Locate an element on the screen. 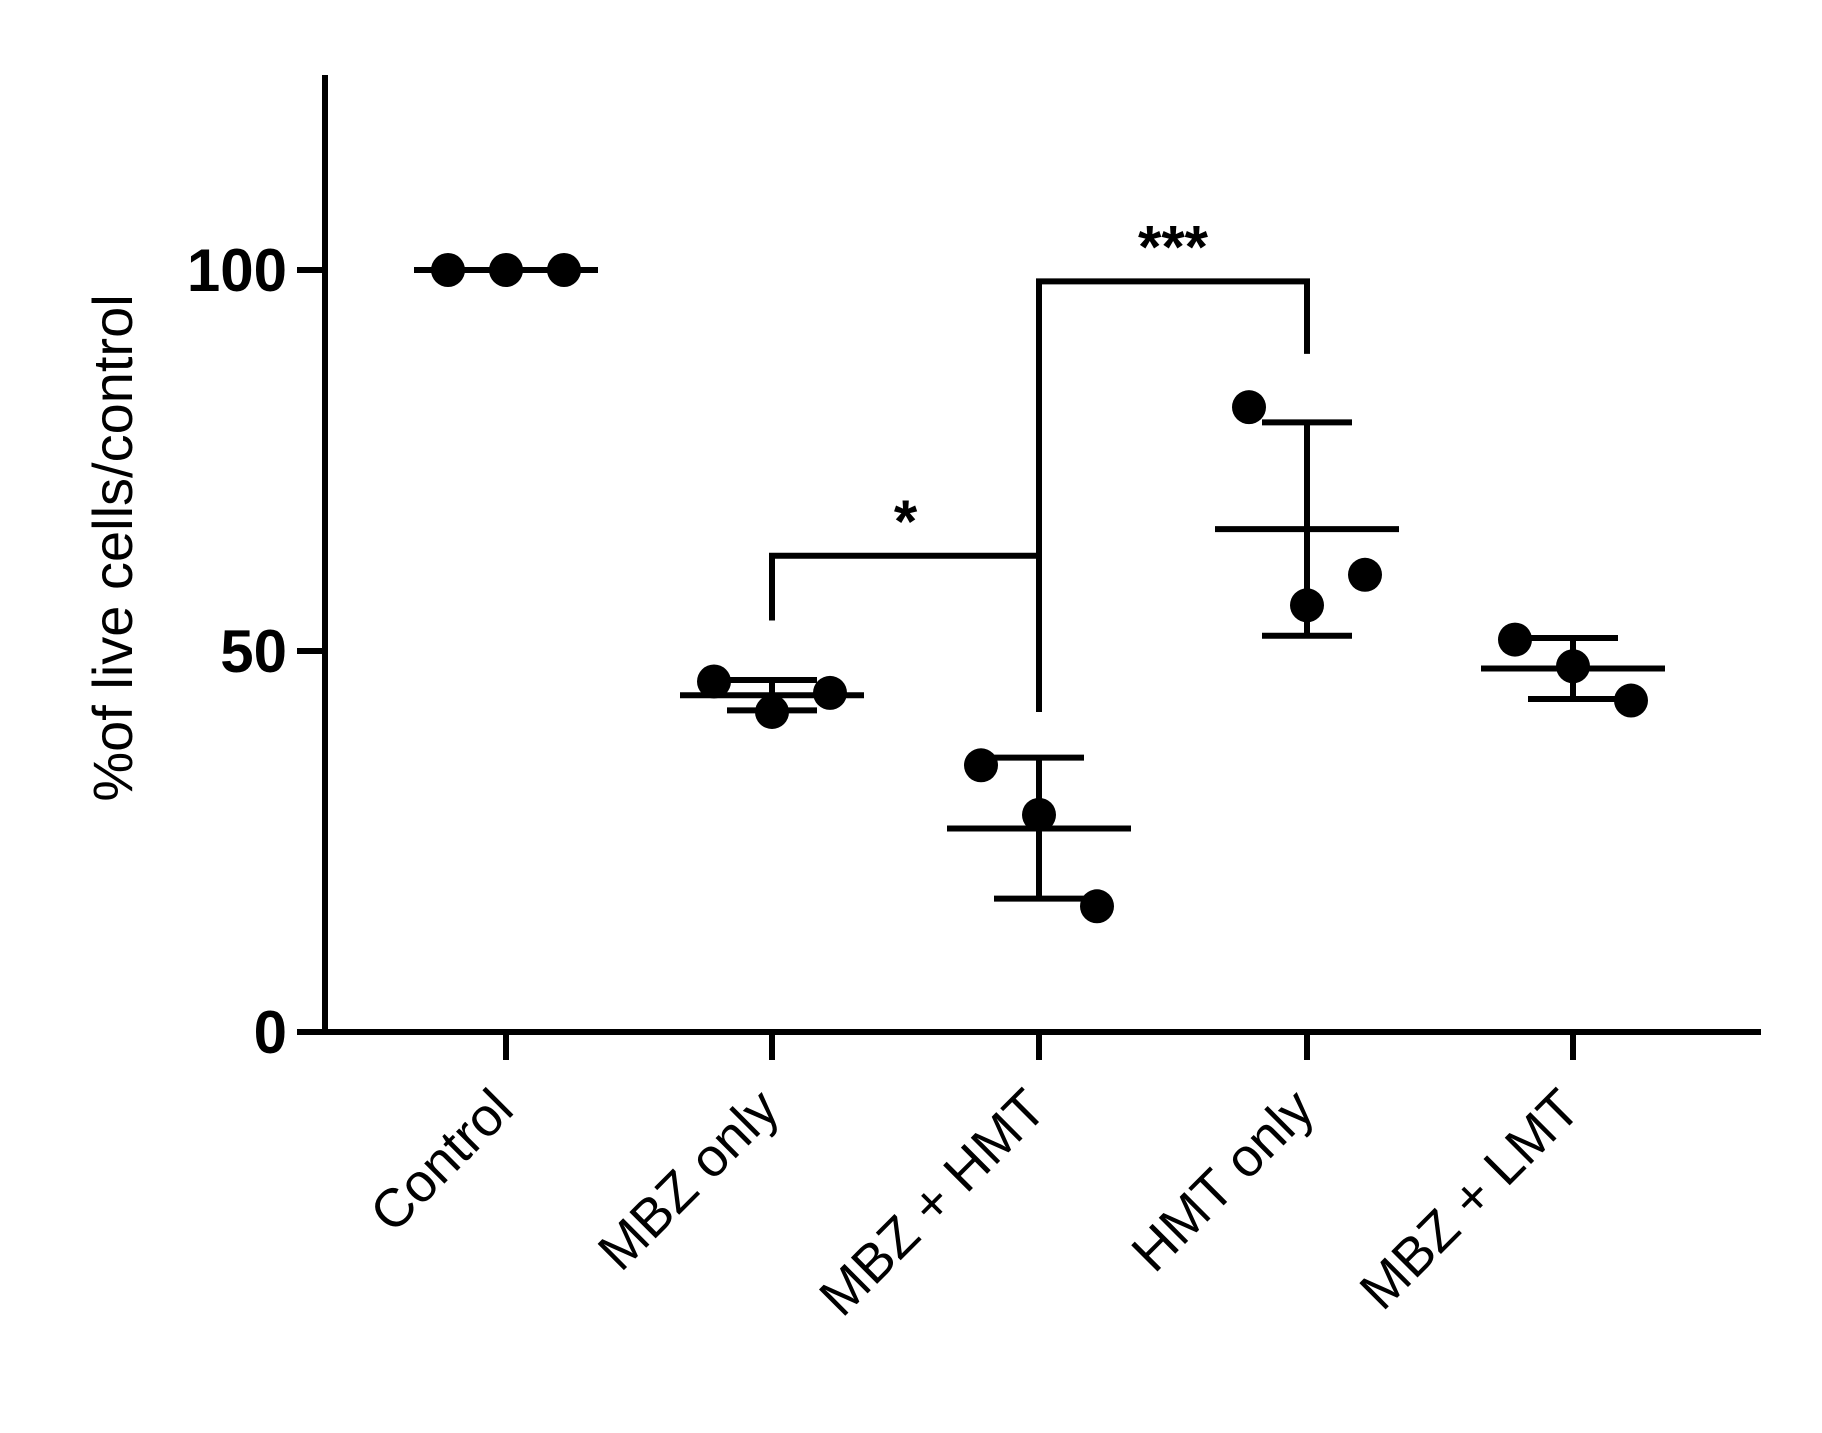  significance-label: * is located at coordinates (906, 521).